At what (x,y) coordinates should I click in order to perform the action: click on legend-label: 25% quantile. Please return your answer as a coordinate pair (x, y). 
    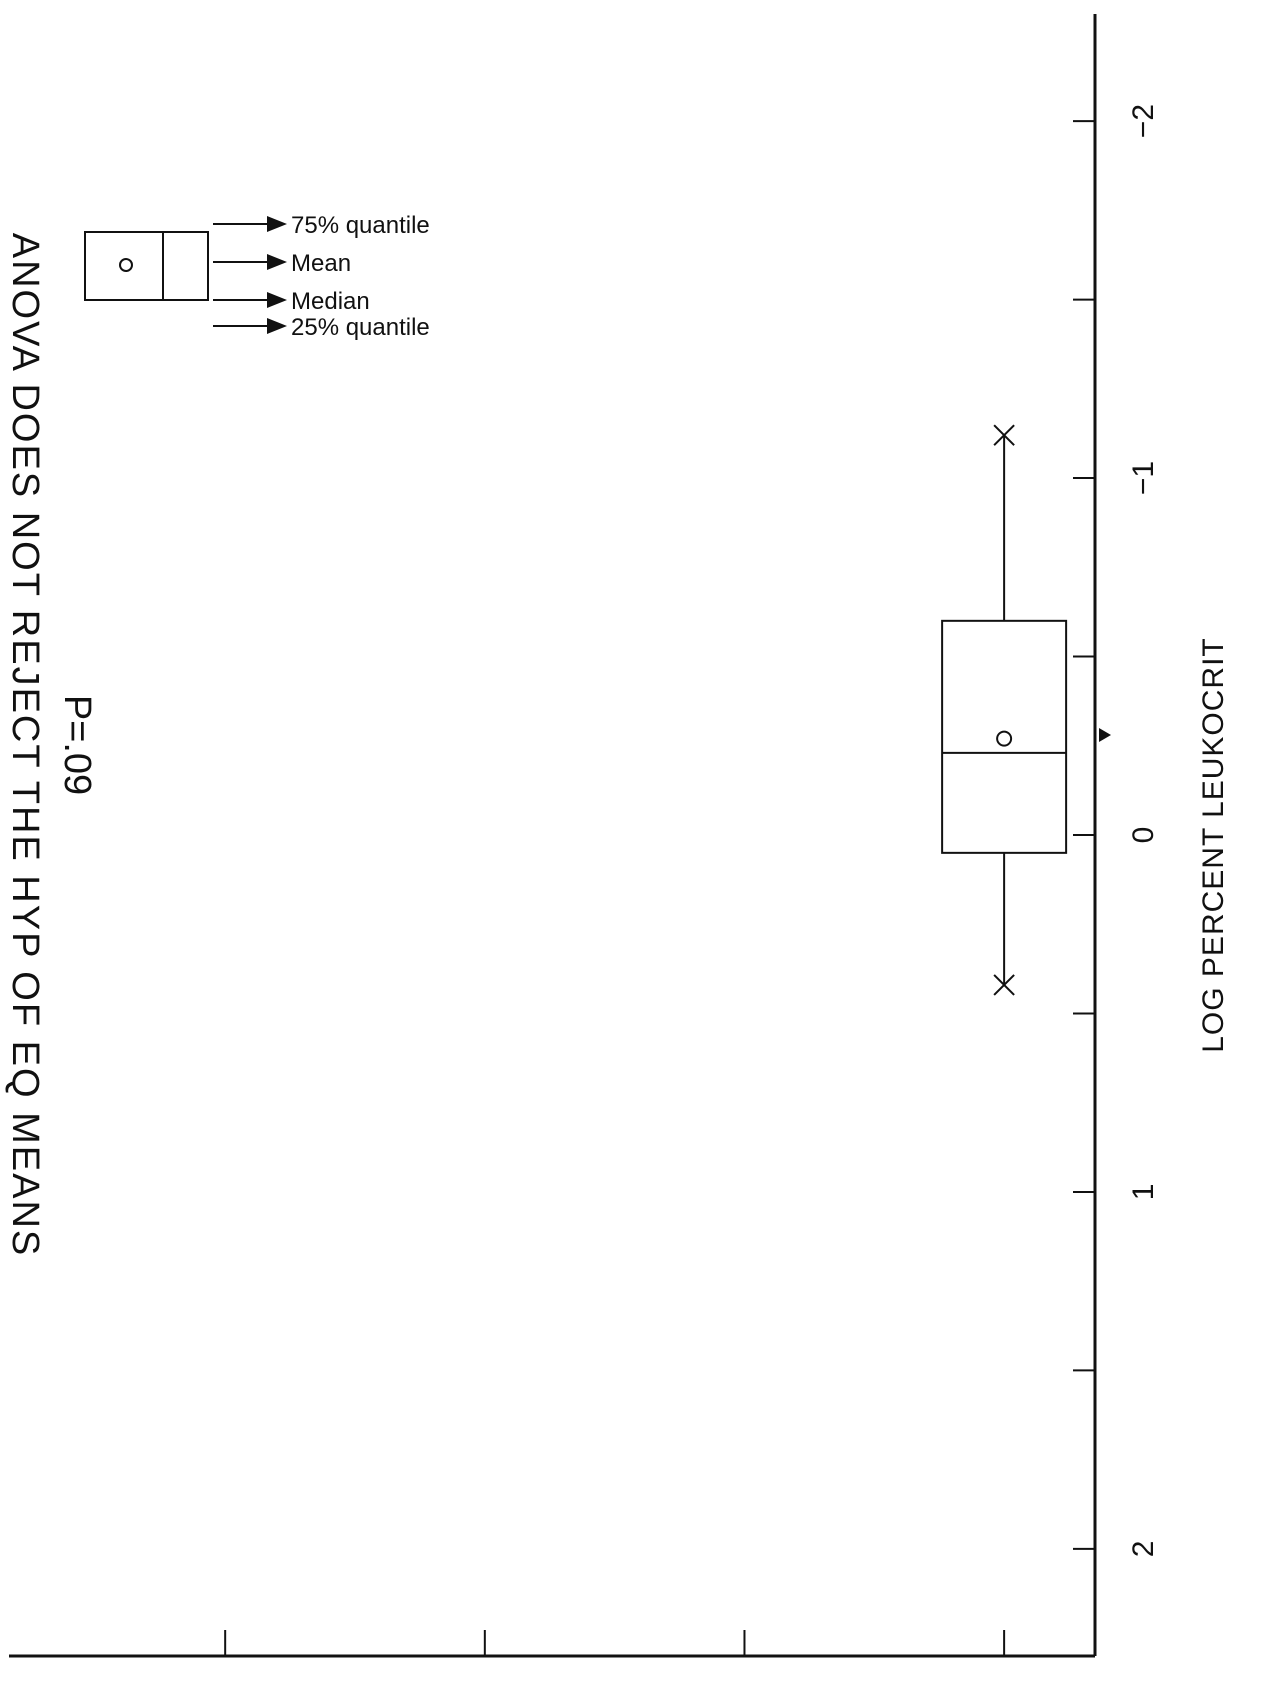
    Looking at the image, I should click on (360, 327).